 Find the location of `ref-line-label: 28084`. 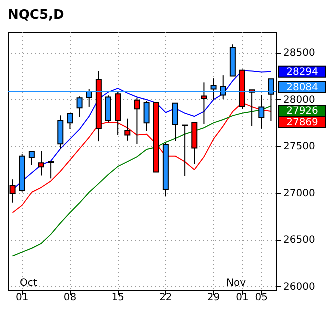

ref-line-label: 28084 is located at coordinates (302, 88).